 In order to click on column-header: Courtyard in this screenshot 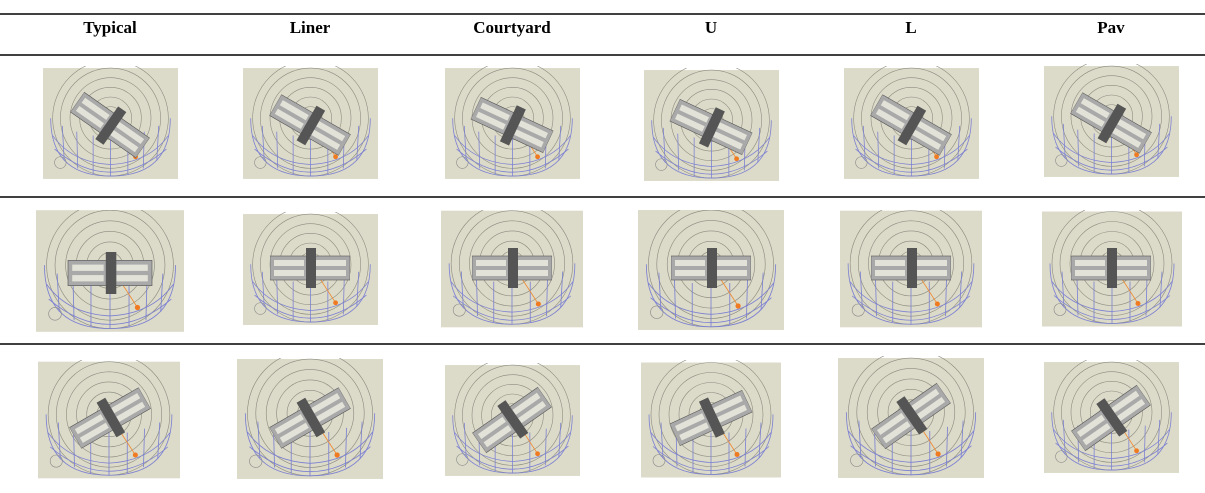, I will do `click(512, 27)`.